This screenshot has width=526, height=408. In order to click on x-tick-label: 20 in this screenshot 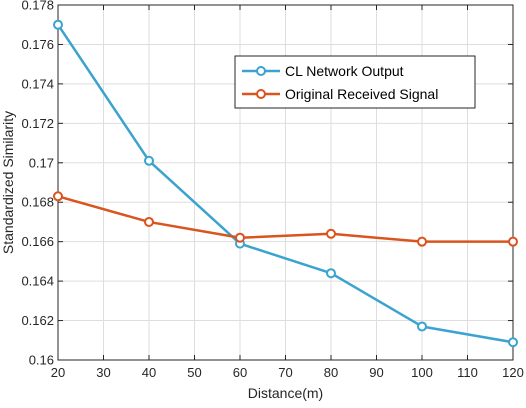, I will do `click(58, 372)`.